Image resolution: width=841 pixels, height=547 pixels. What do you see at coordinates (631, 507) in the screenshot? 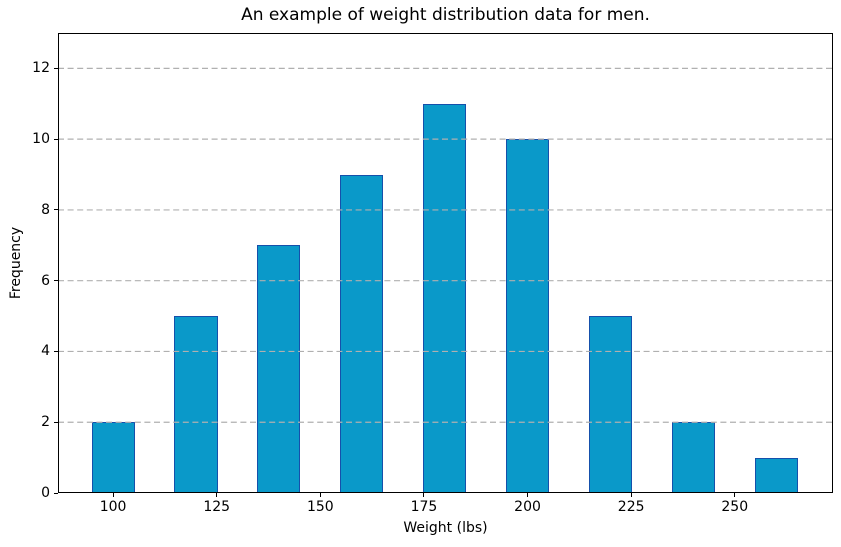
I see `x-tick-label: 225` at bounding box center [631, 507].